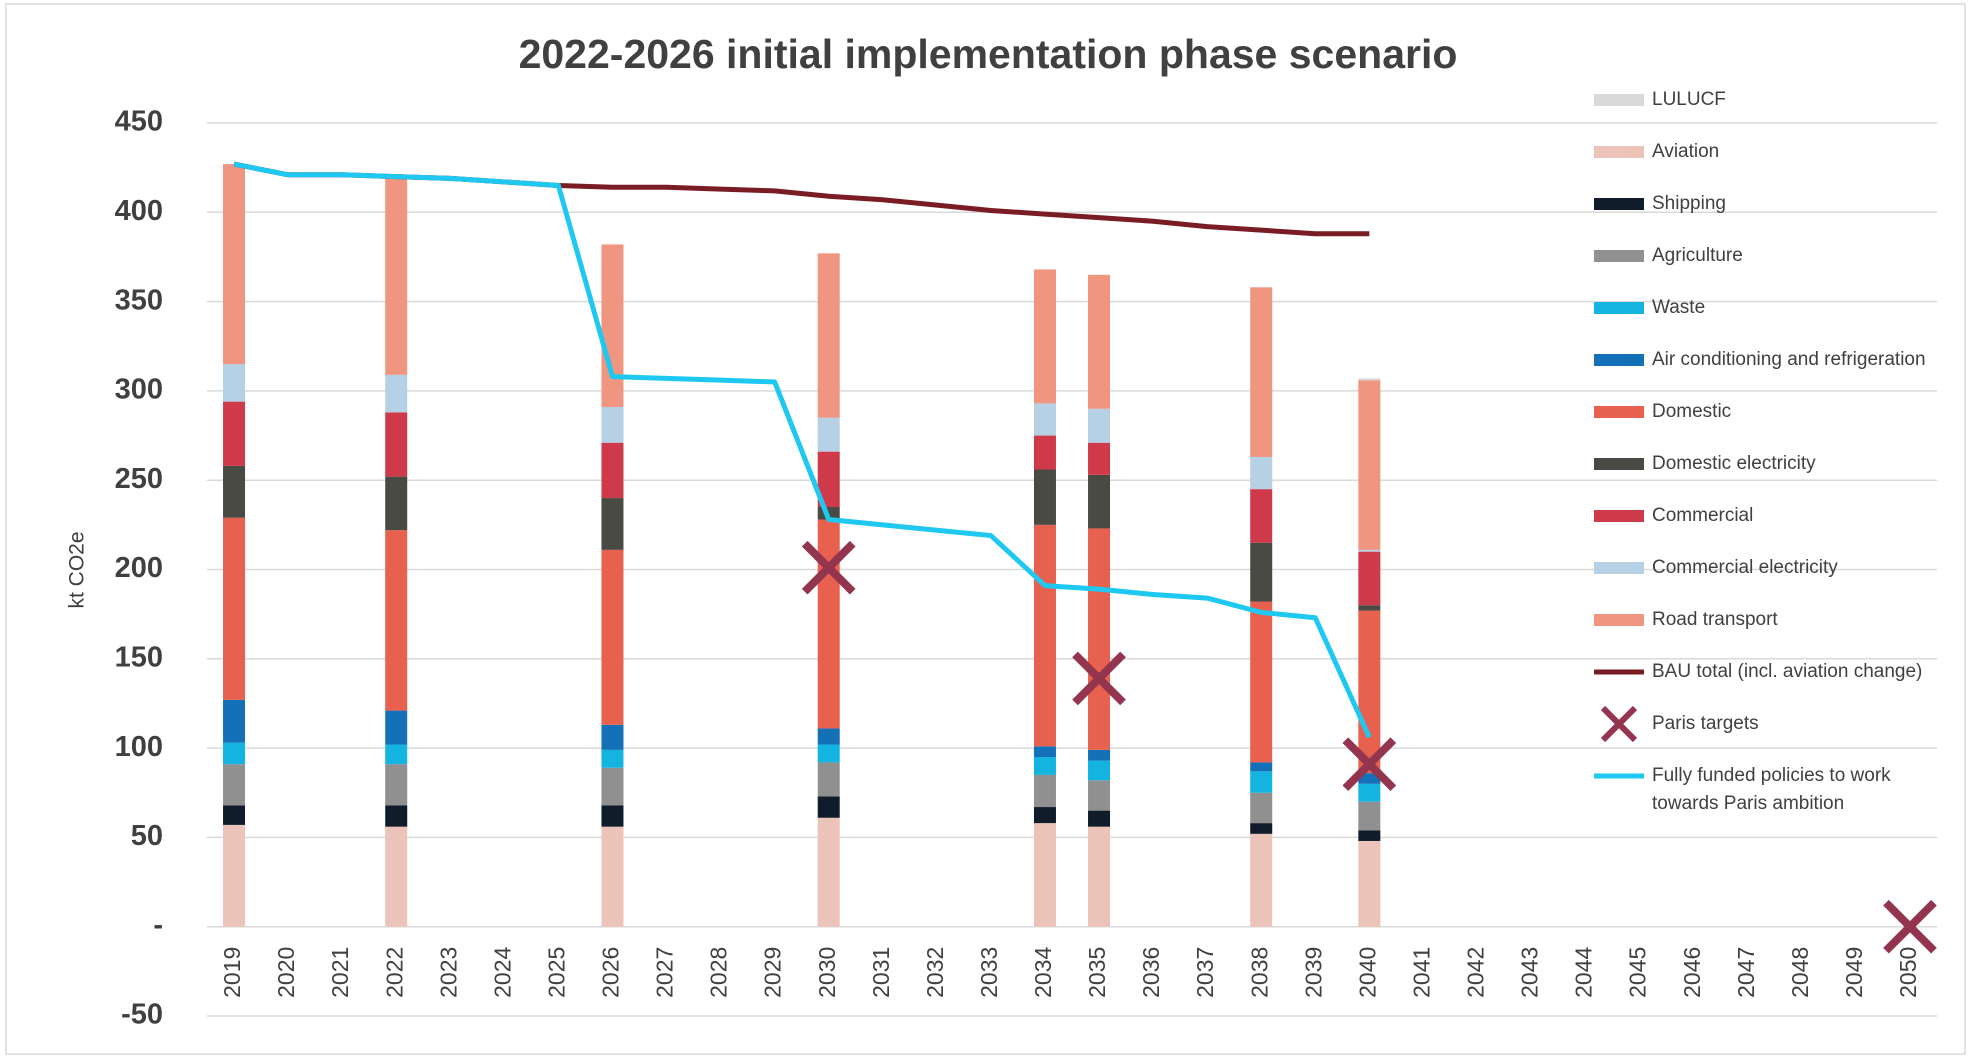 This screenshot has width=1971, height=1059. What do you see at coordinates (142, 1015) in the screenshot?
I see `y-tick-label: -50` at bounding box center [142, 1015].